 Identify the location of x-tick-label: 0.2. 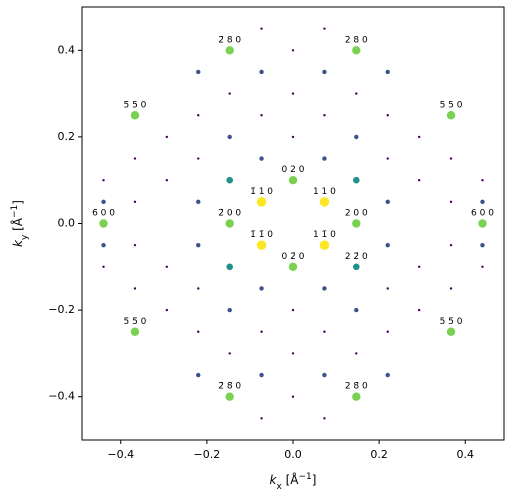
(379, 454).